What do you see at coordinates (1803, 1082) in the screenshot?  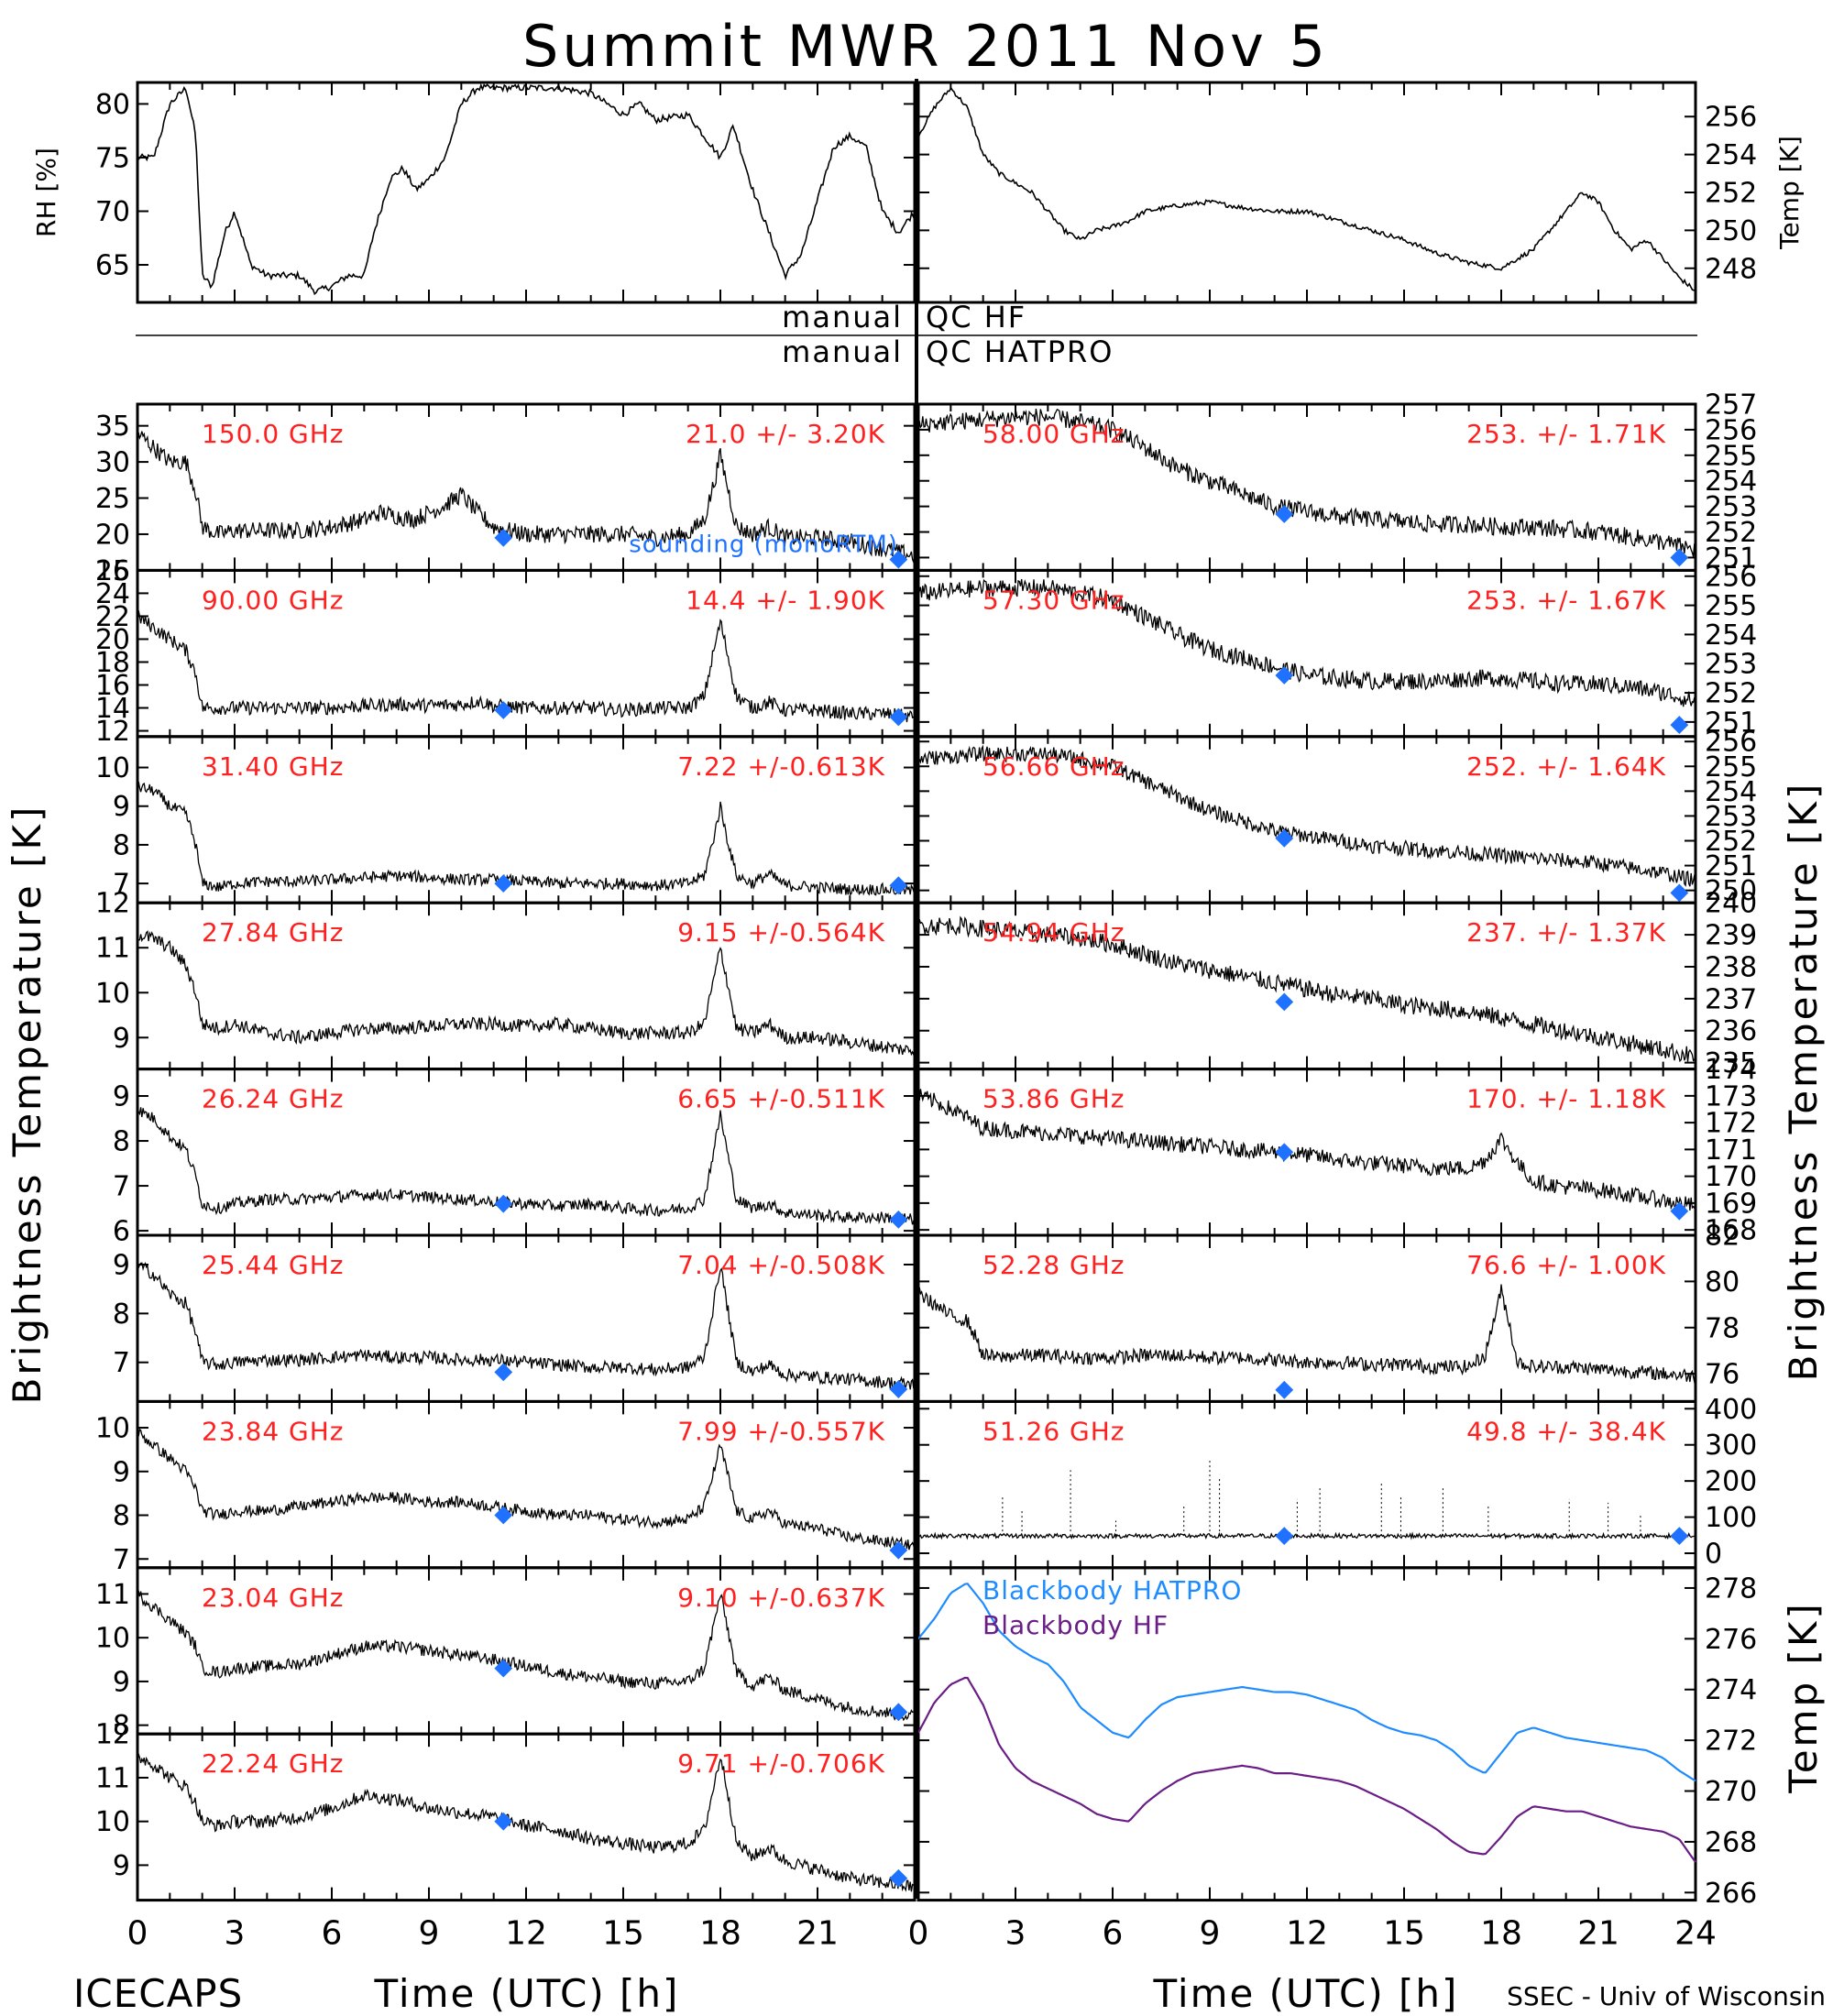 I see `right-axis-label: Brightness Temperature [K]` at bounding box center [1803, 1082].